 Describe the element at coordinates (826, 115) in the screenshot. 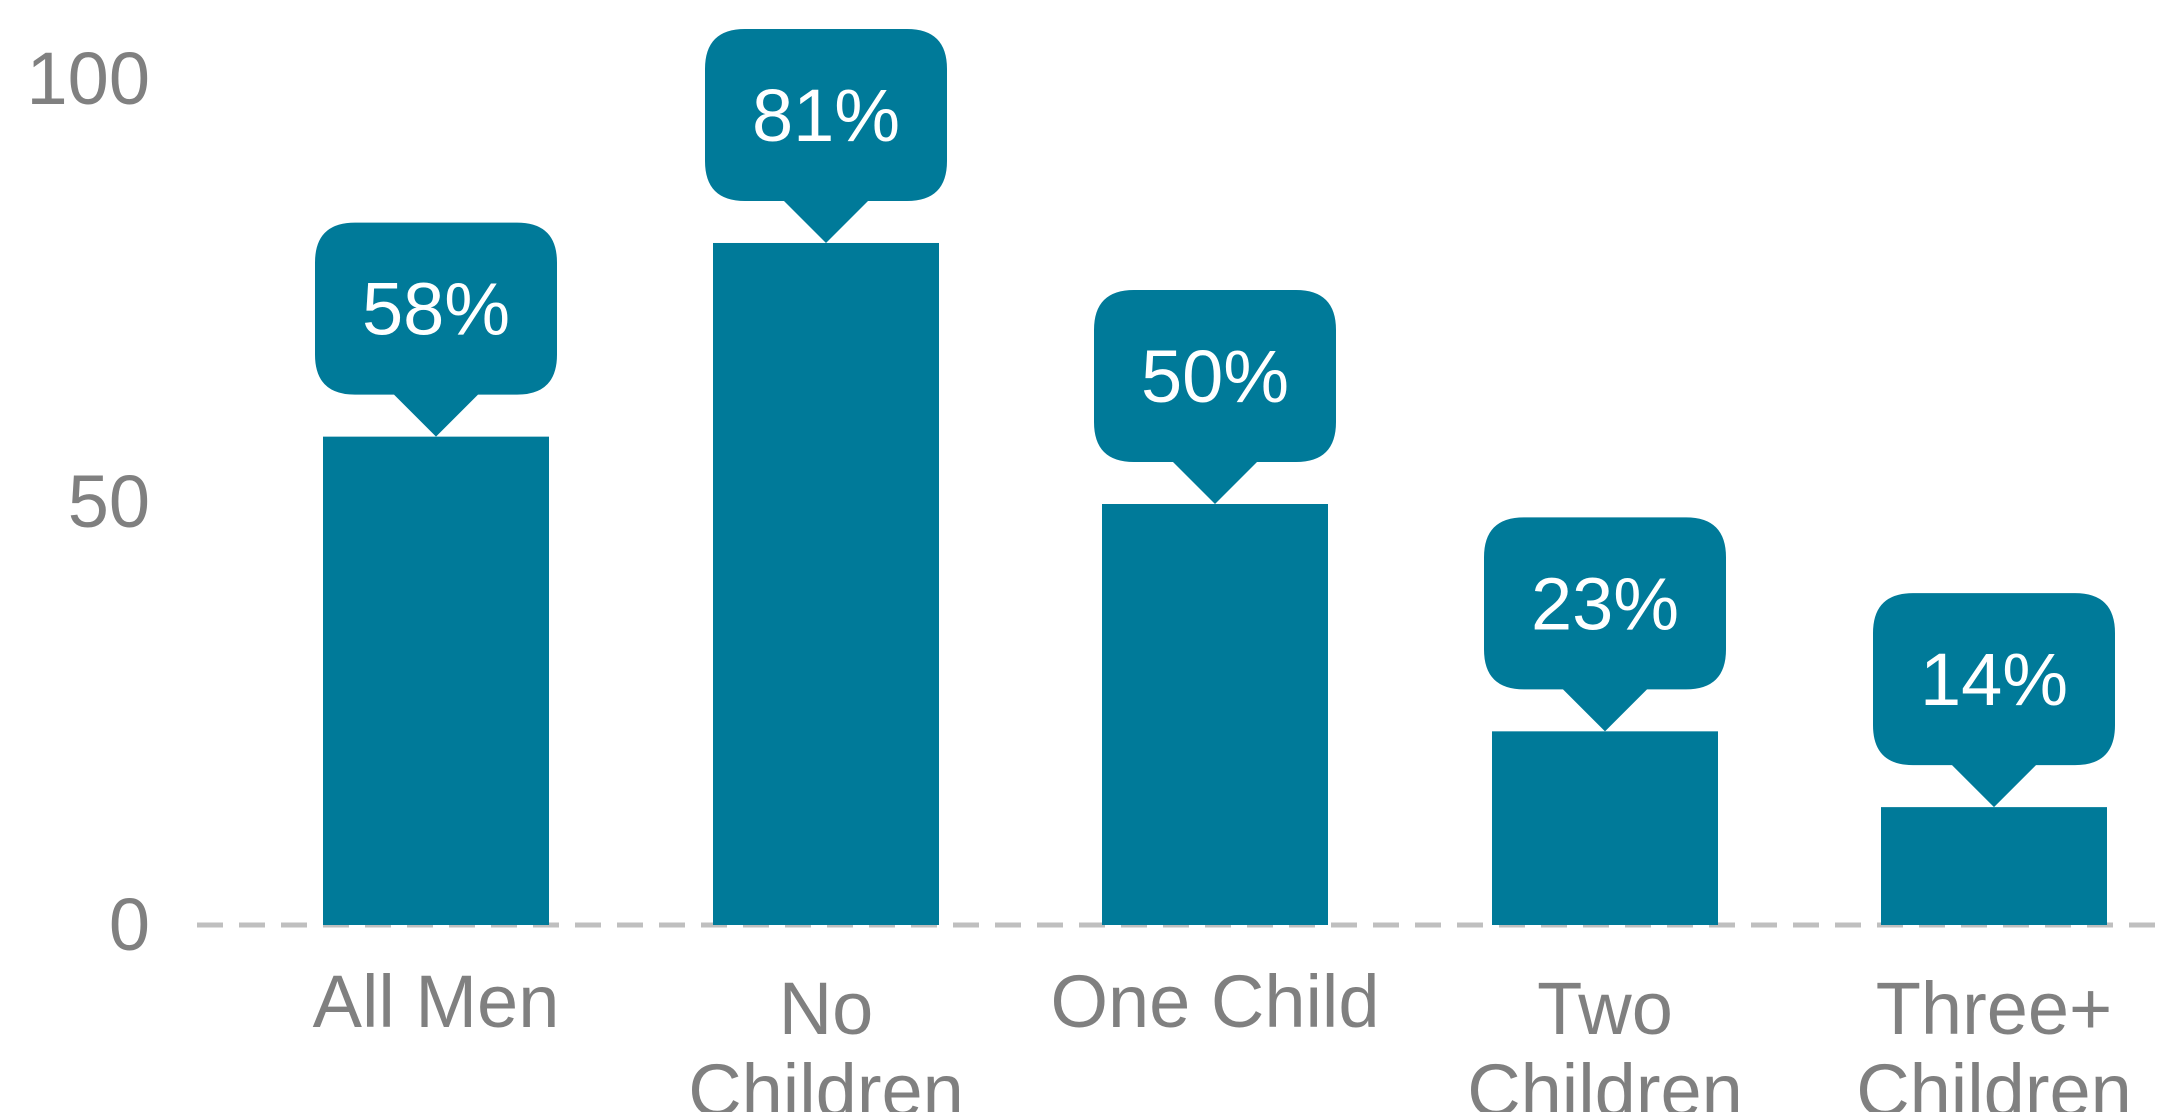

I see `data-label-1: 81%` at that location.